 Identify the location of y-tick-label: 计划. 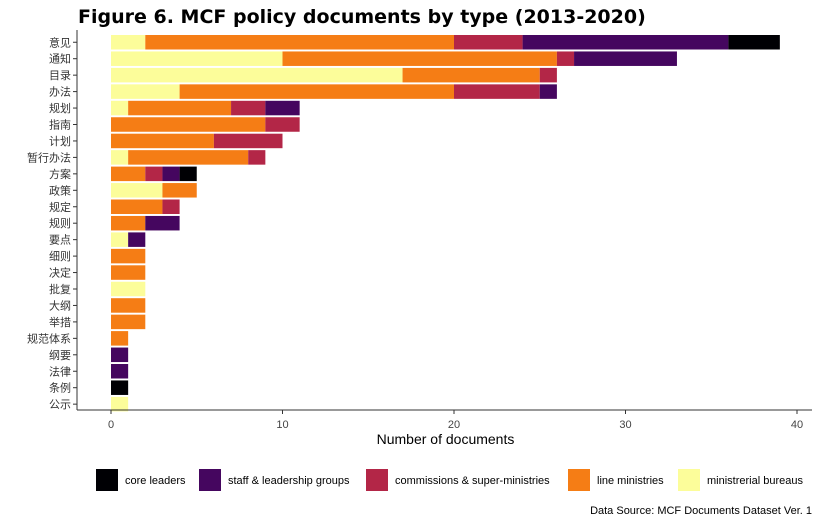
(60, 141).